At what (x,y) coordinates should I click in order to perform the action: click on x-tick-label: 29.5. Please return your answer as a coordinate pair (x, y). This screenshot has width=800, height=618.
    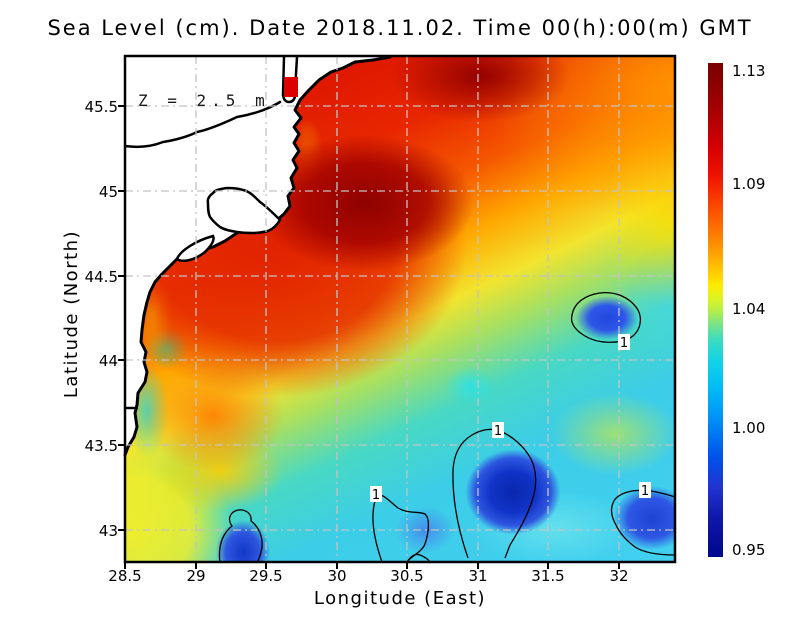
    Looking at the image, I should click on (266, 576).